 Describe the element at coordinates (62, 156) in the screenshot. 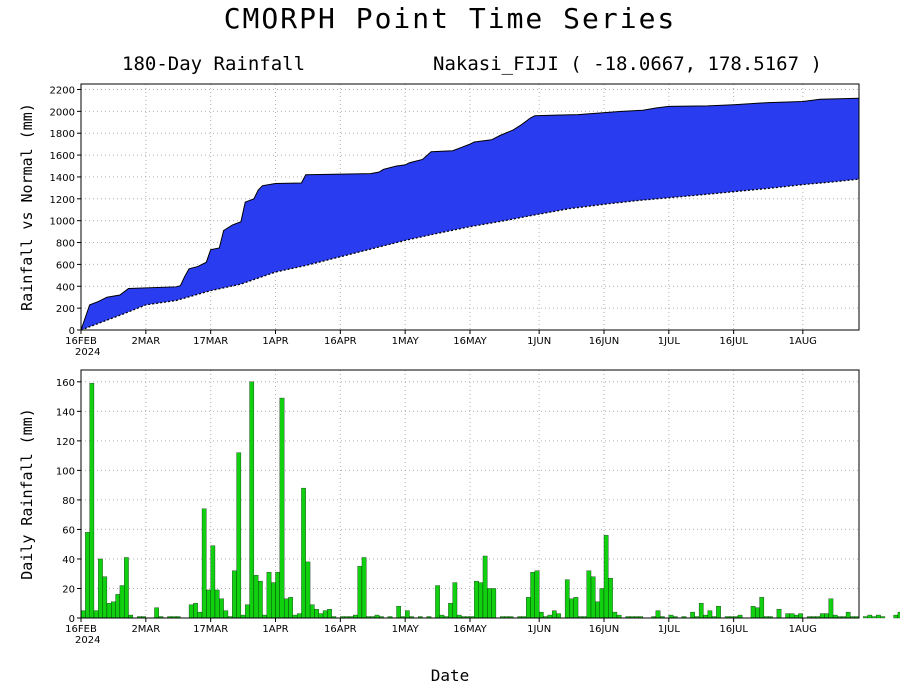

I see `y-tick-label: 1600` at that location.